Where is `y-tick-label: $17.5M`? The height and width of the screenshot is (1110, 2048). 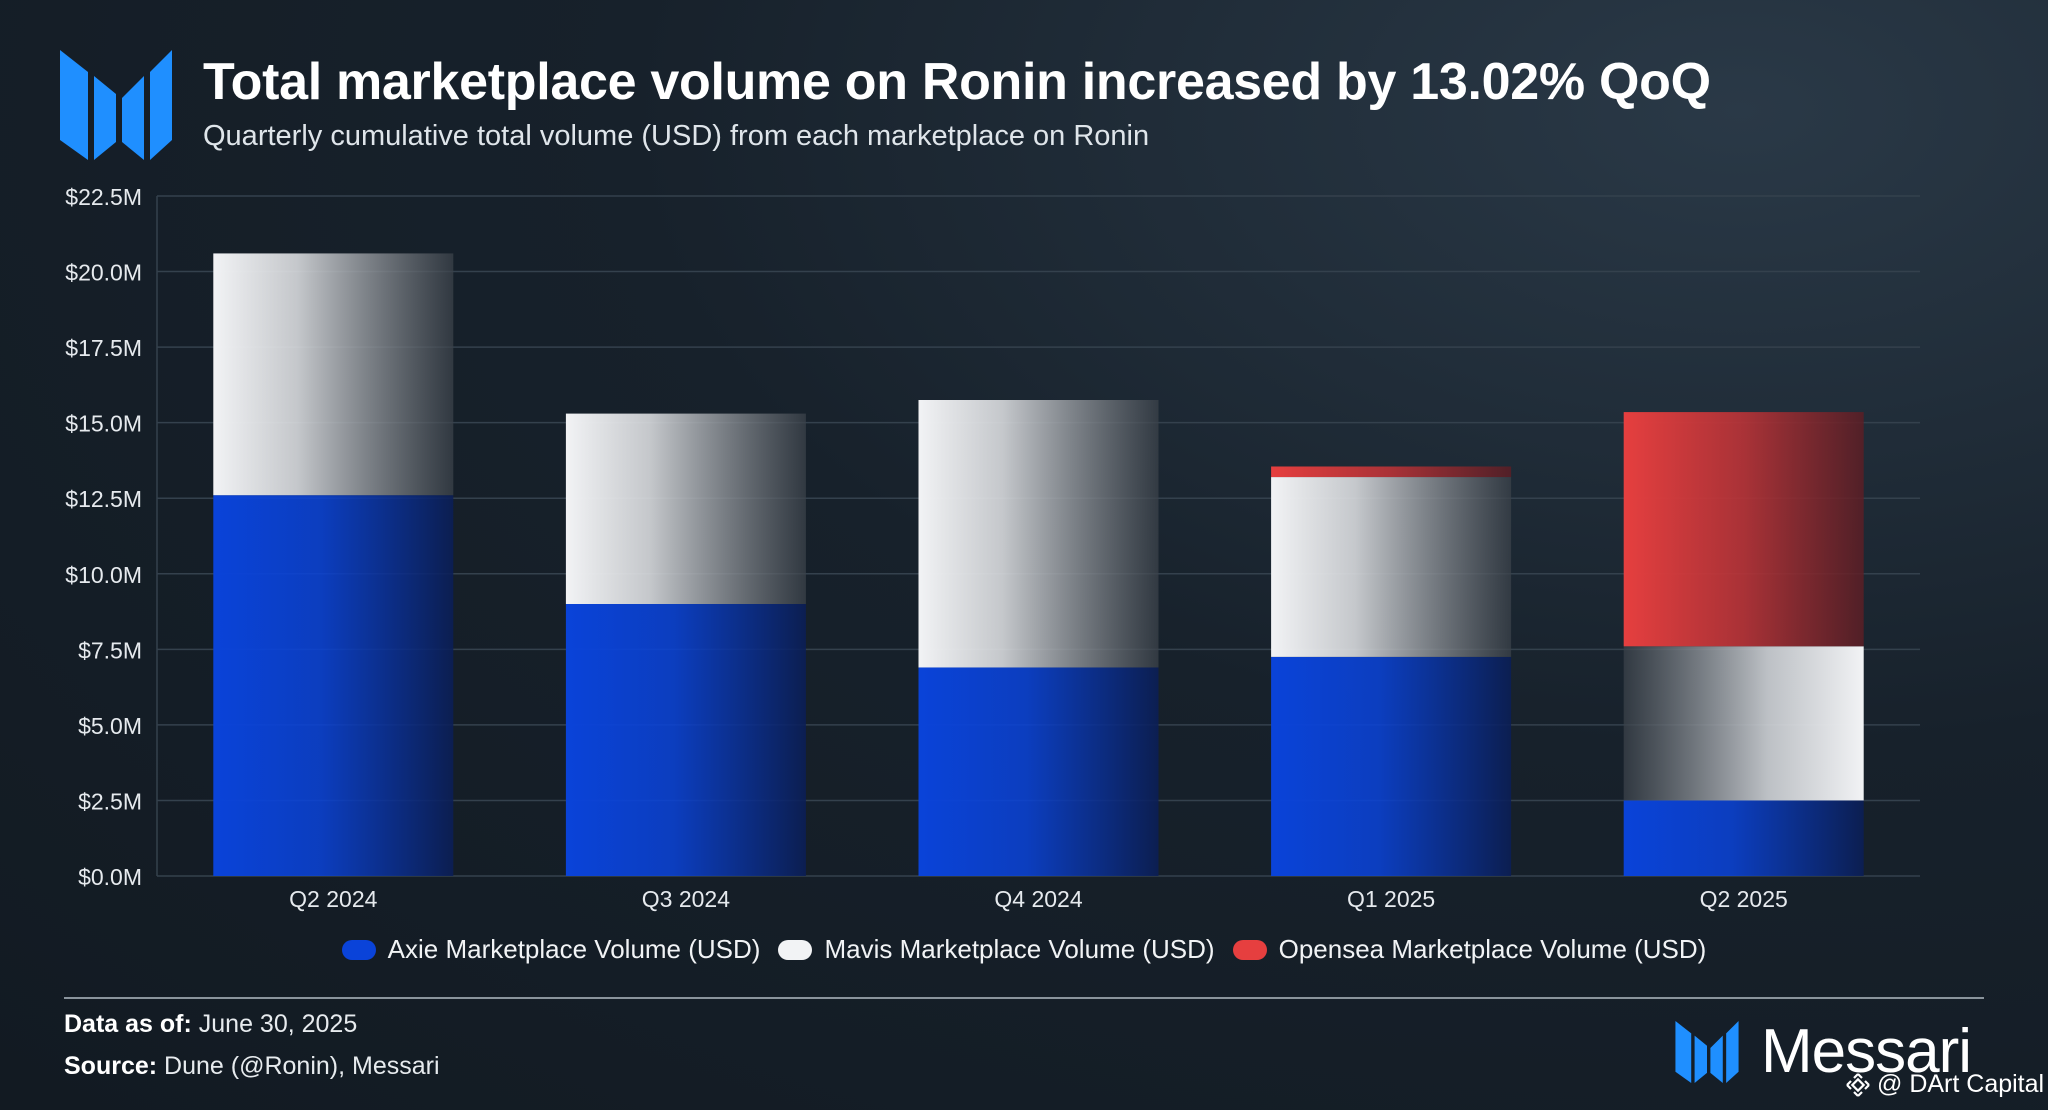 y-tick-label: $17.5M is located at coordinates (103, 348).